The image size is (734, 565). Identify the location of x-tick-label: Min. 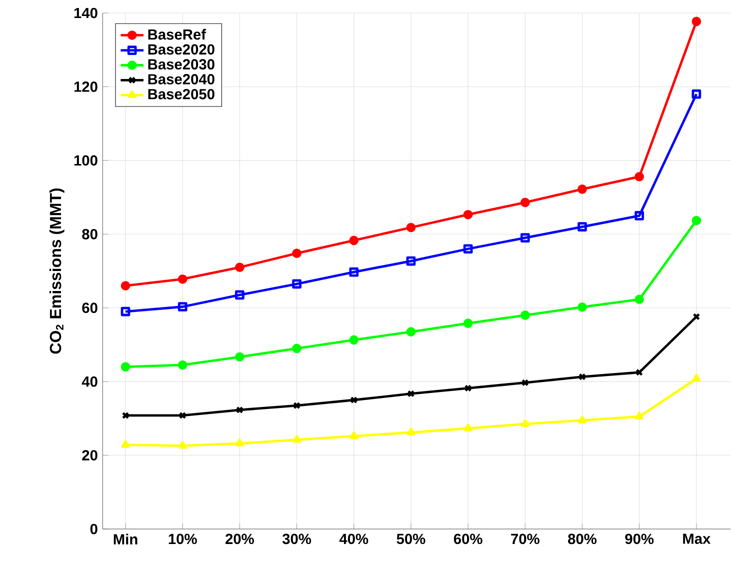
(126, 539).